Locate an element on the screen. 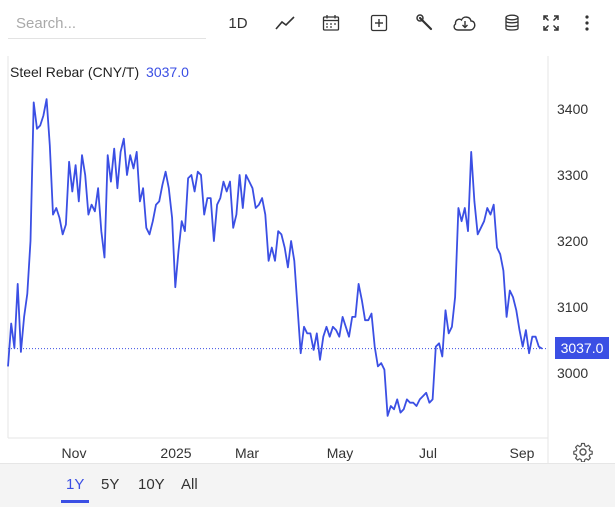  database-icon is located at coordinates (512, 23).